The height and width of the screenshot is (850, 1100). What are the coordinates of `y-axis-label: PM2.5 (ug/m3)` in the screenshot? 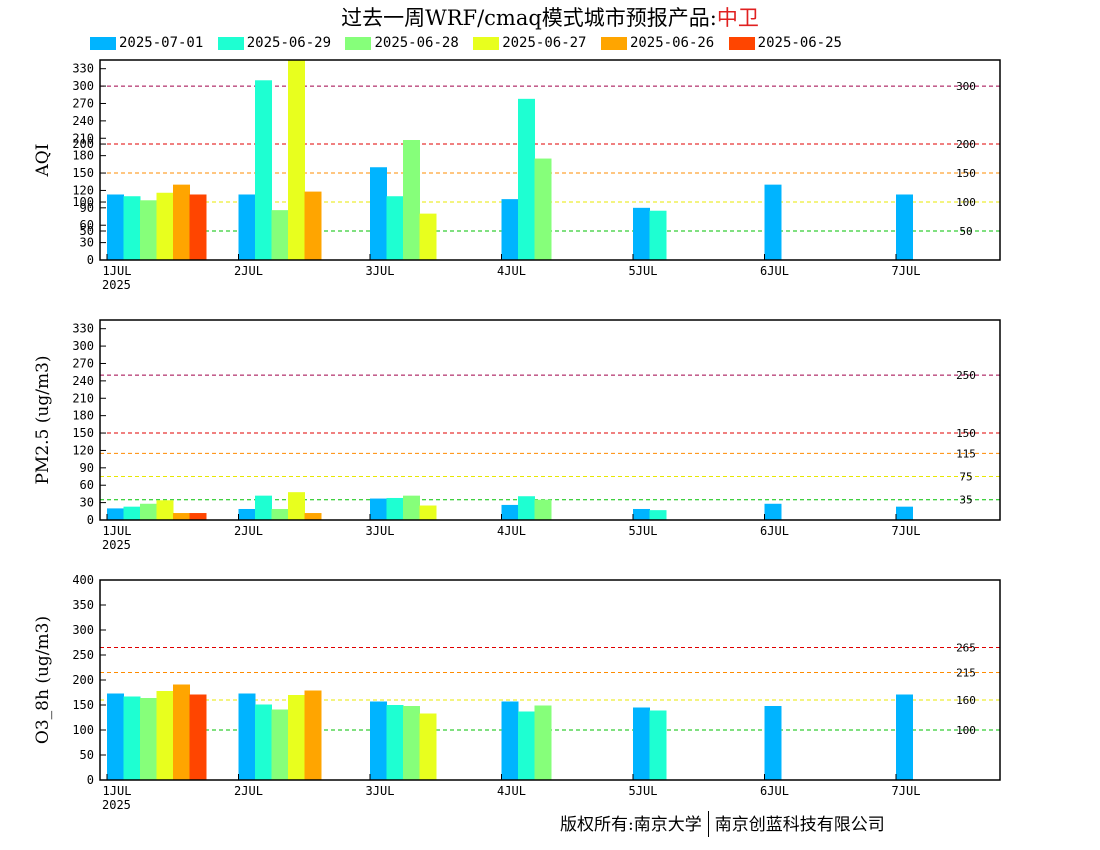 It's located at (43, 419).